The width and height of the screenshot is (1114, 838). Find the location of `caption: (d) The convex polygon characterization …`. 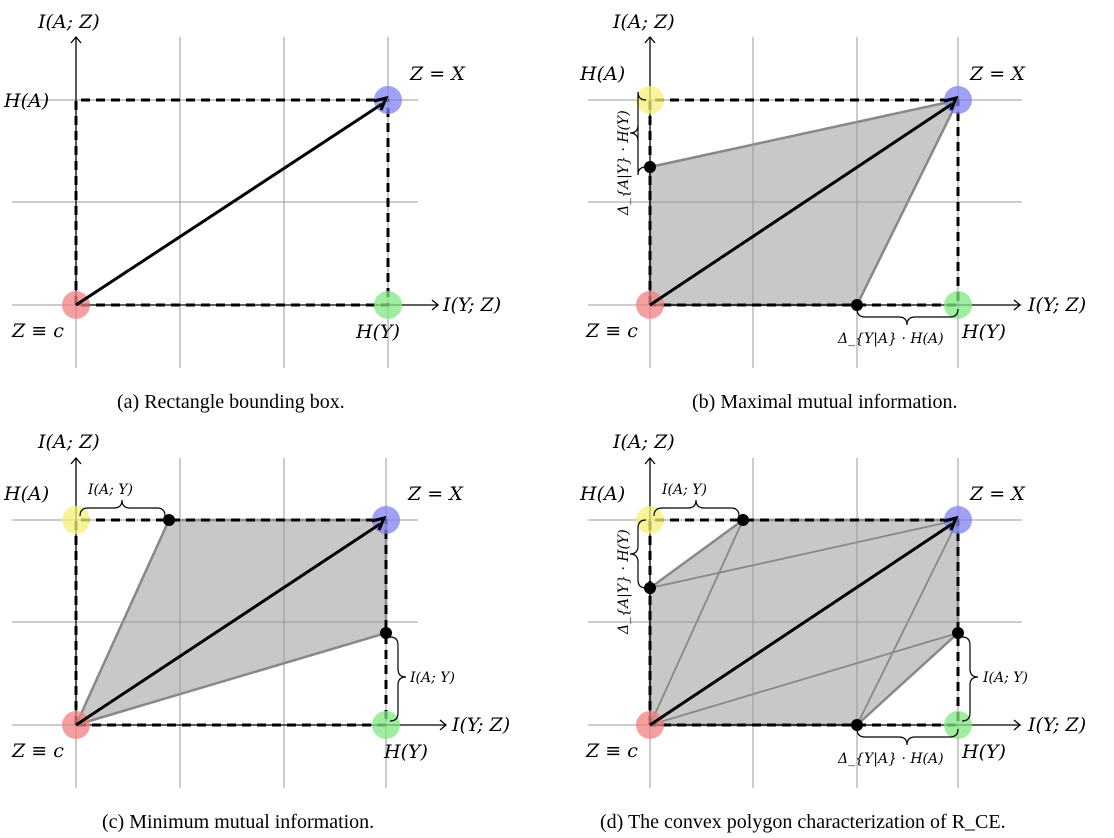

caption: (d) The convex polygon characterization … is located at coordinates (803, 822).